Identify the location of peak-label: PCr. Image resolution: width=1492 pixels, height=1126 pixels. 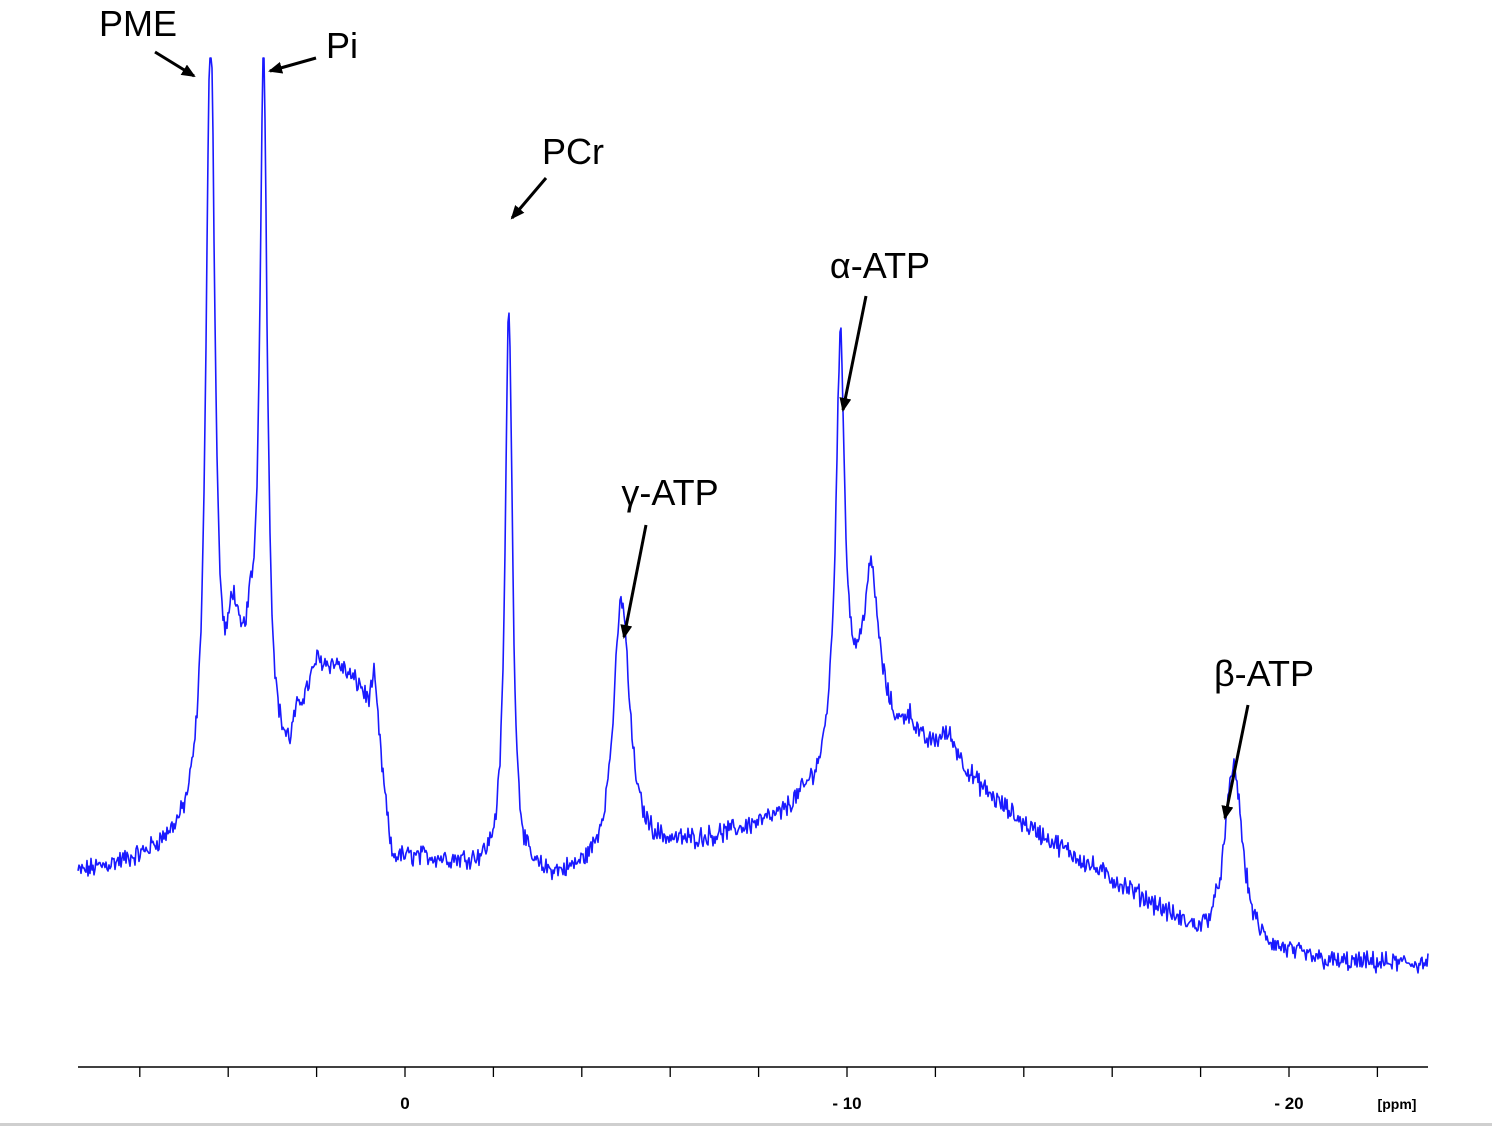
(573, 151).